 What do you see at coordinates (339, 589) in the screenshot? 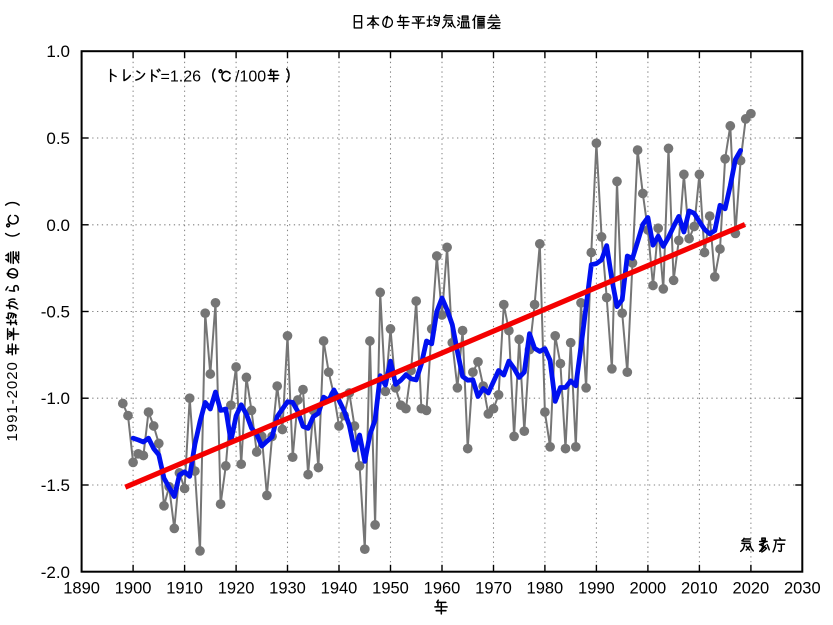
I see `svg-text: 1940` at bounding box center [339, 589].